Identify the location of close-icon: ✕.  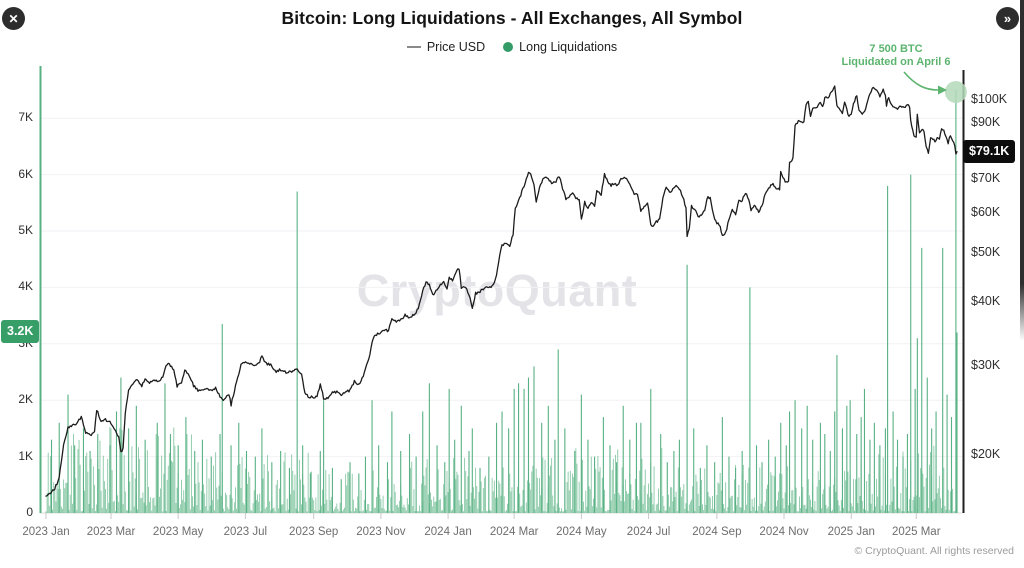
(13, 18).